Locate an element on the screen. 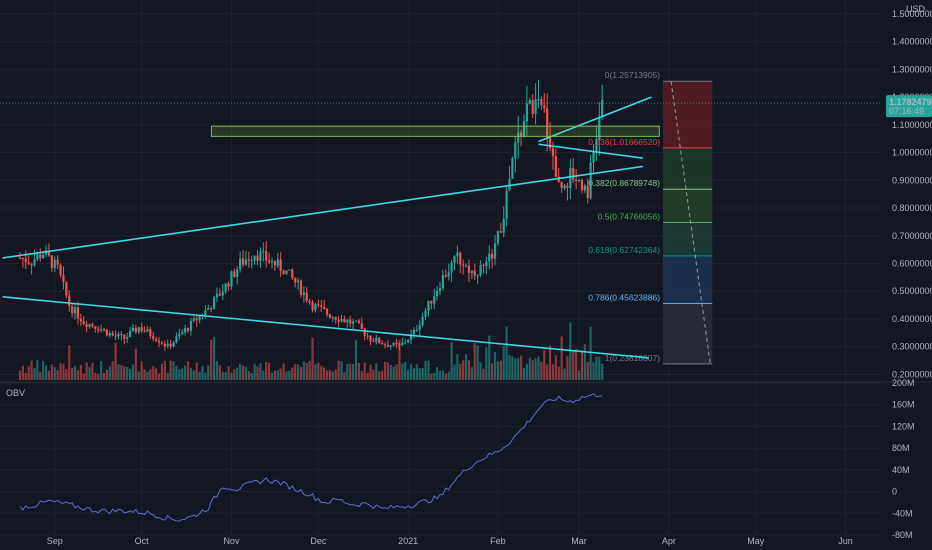 Image resolution: width=932 pixels, height=550 pixels. time-axis: Sep Oct Nov Dec 2021 Feb Mar Apr May Jun is located at coordinates (450, 541).